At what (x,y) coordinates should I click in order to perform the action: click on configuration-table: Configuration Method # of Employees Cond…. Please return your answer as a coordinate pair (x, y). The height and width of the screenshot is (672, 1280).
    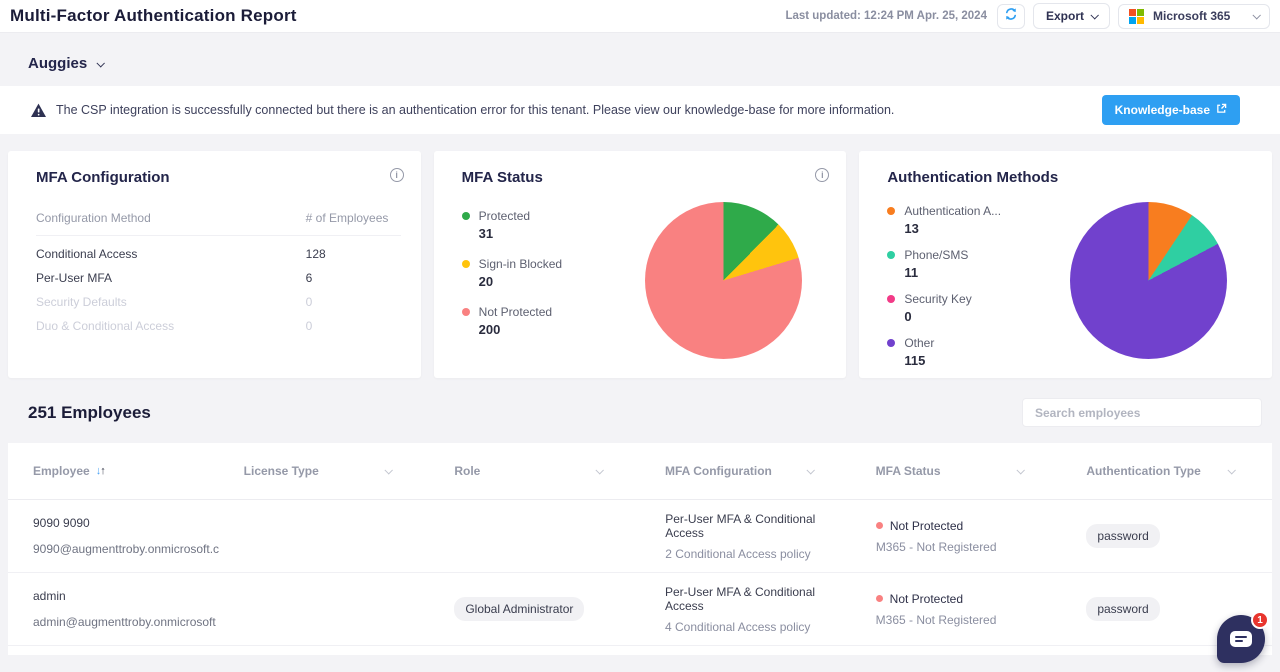
    Looking at the image, I should click on (218, 272).